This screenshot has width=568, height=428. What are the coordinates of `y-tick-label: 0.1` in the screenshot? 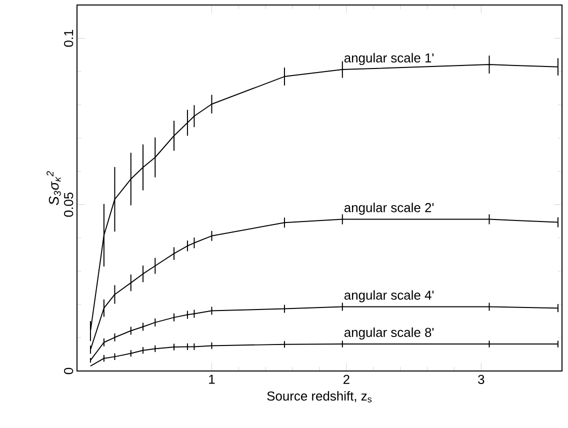 It's located at (69, 38).